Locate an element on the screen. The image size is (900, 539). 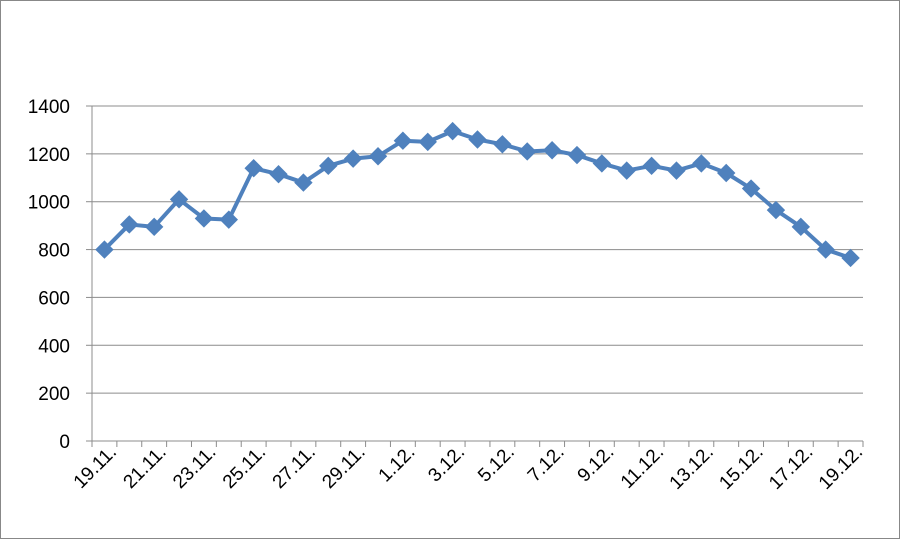
x-tick-label: 9.12. is located at coordinates (596, 464).